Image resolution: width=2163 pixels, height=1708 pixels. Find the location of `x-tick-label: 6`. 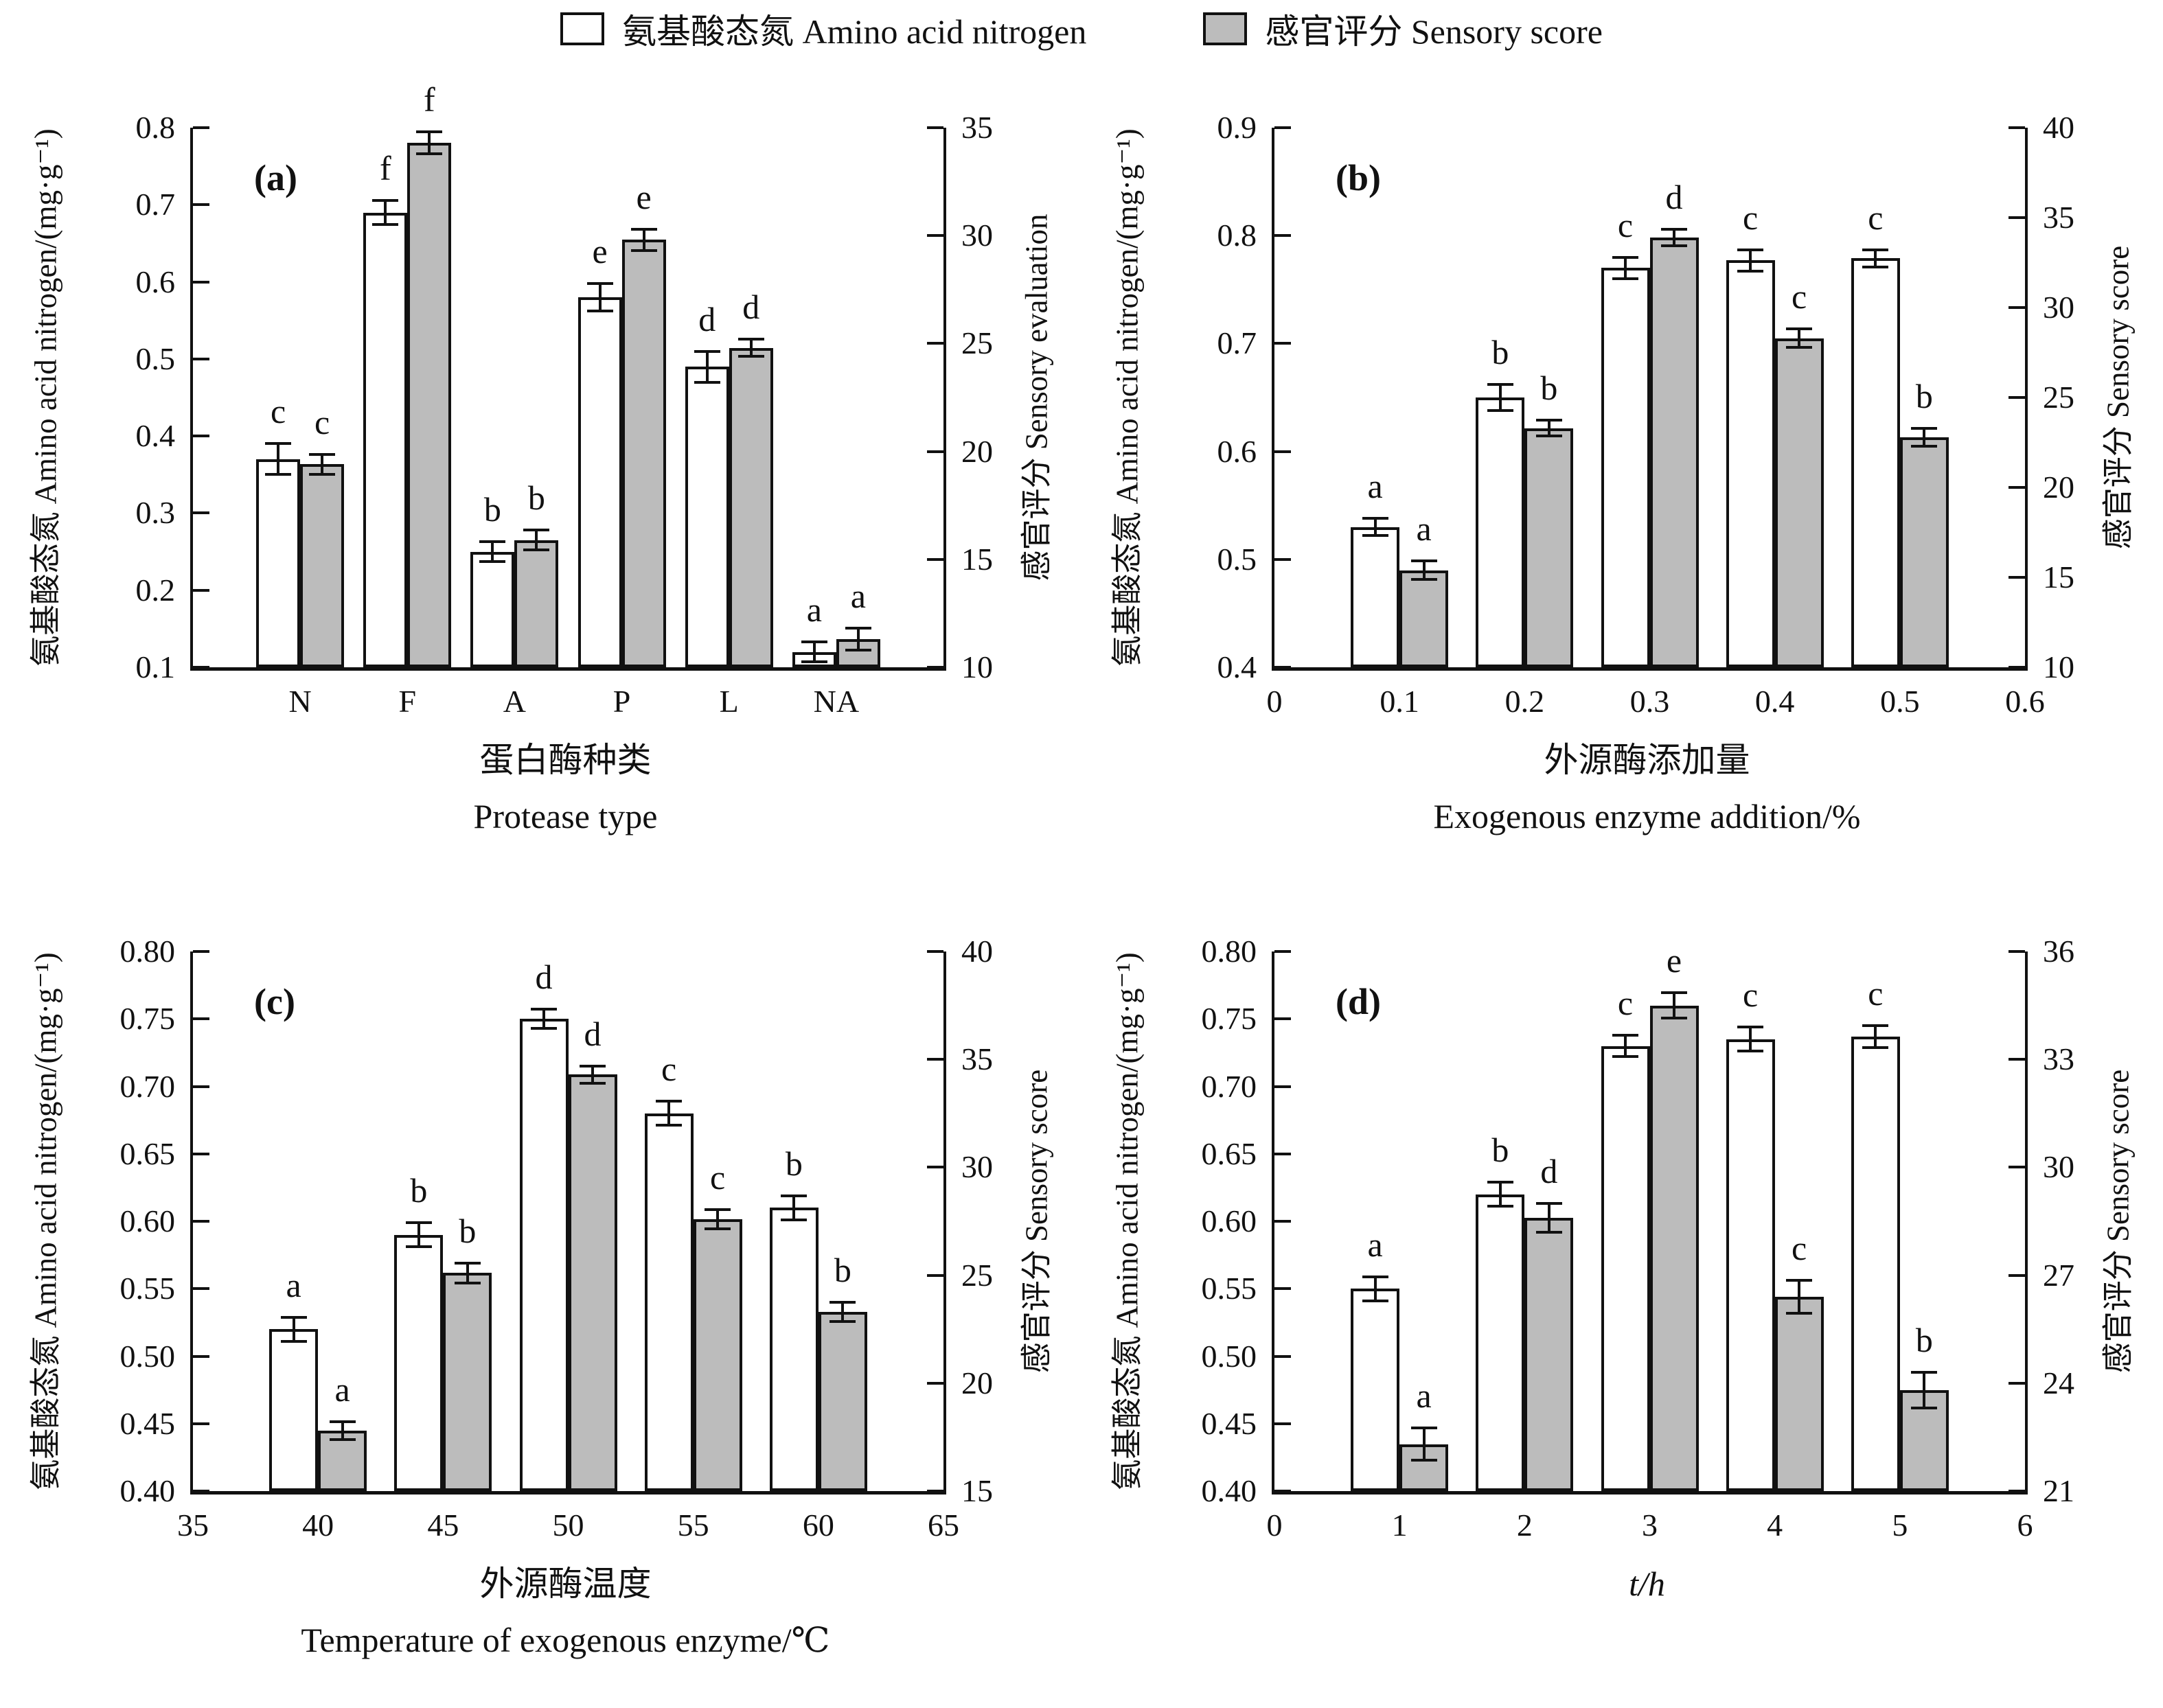

x-tick-label: 6 is located at coordinates (2025, 1526).